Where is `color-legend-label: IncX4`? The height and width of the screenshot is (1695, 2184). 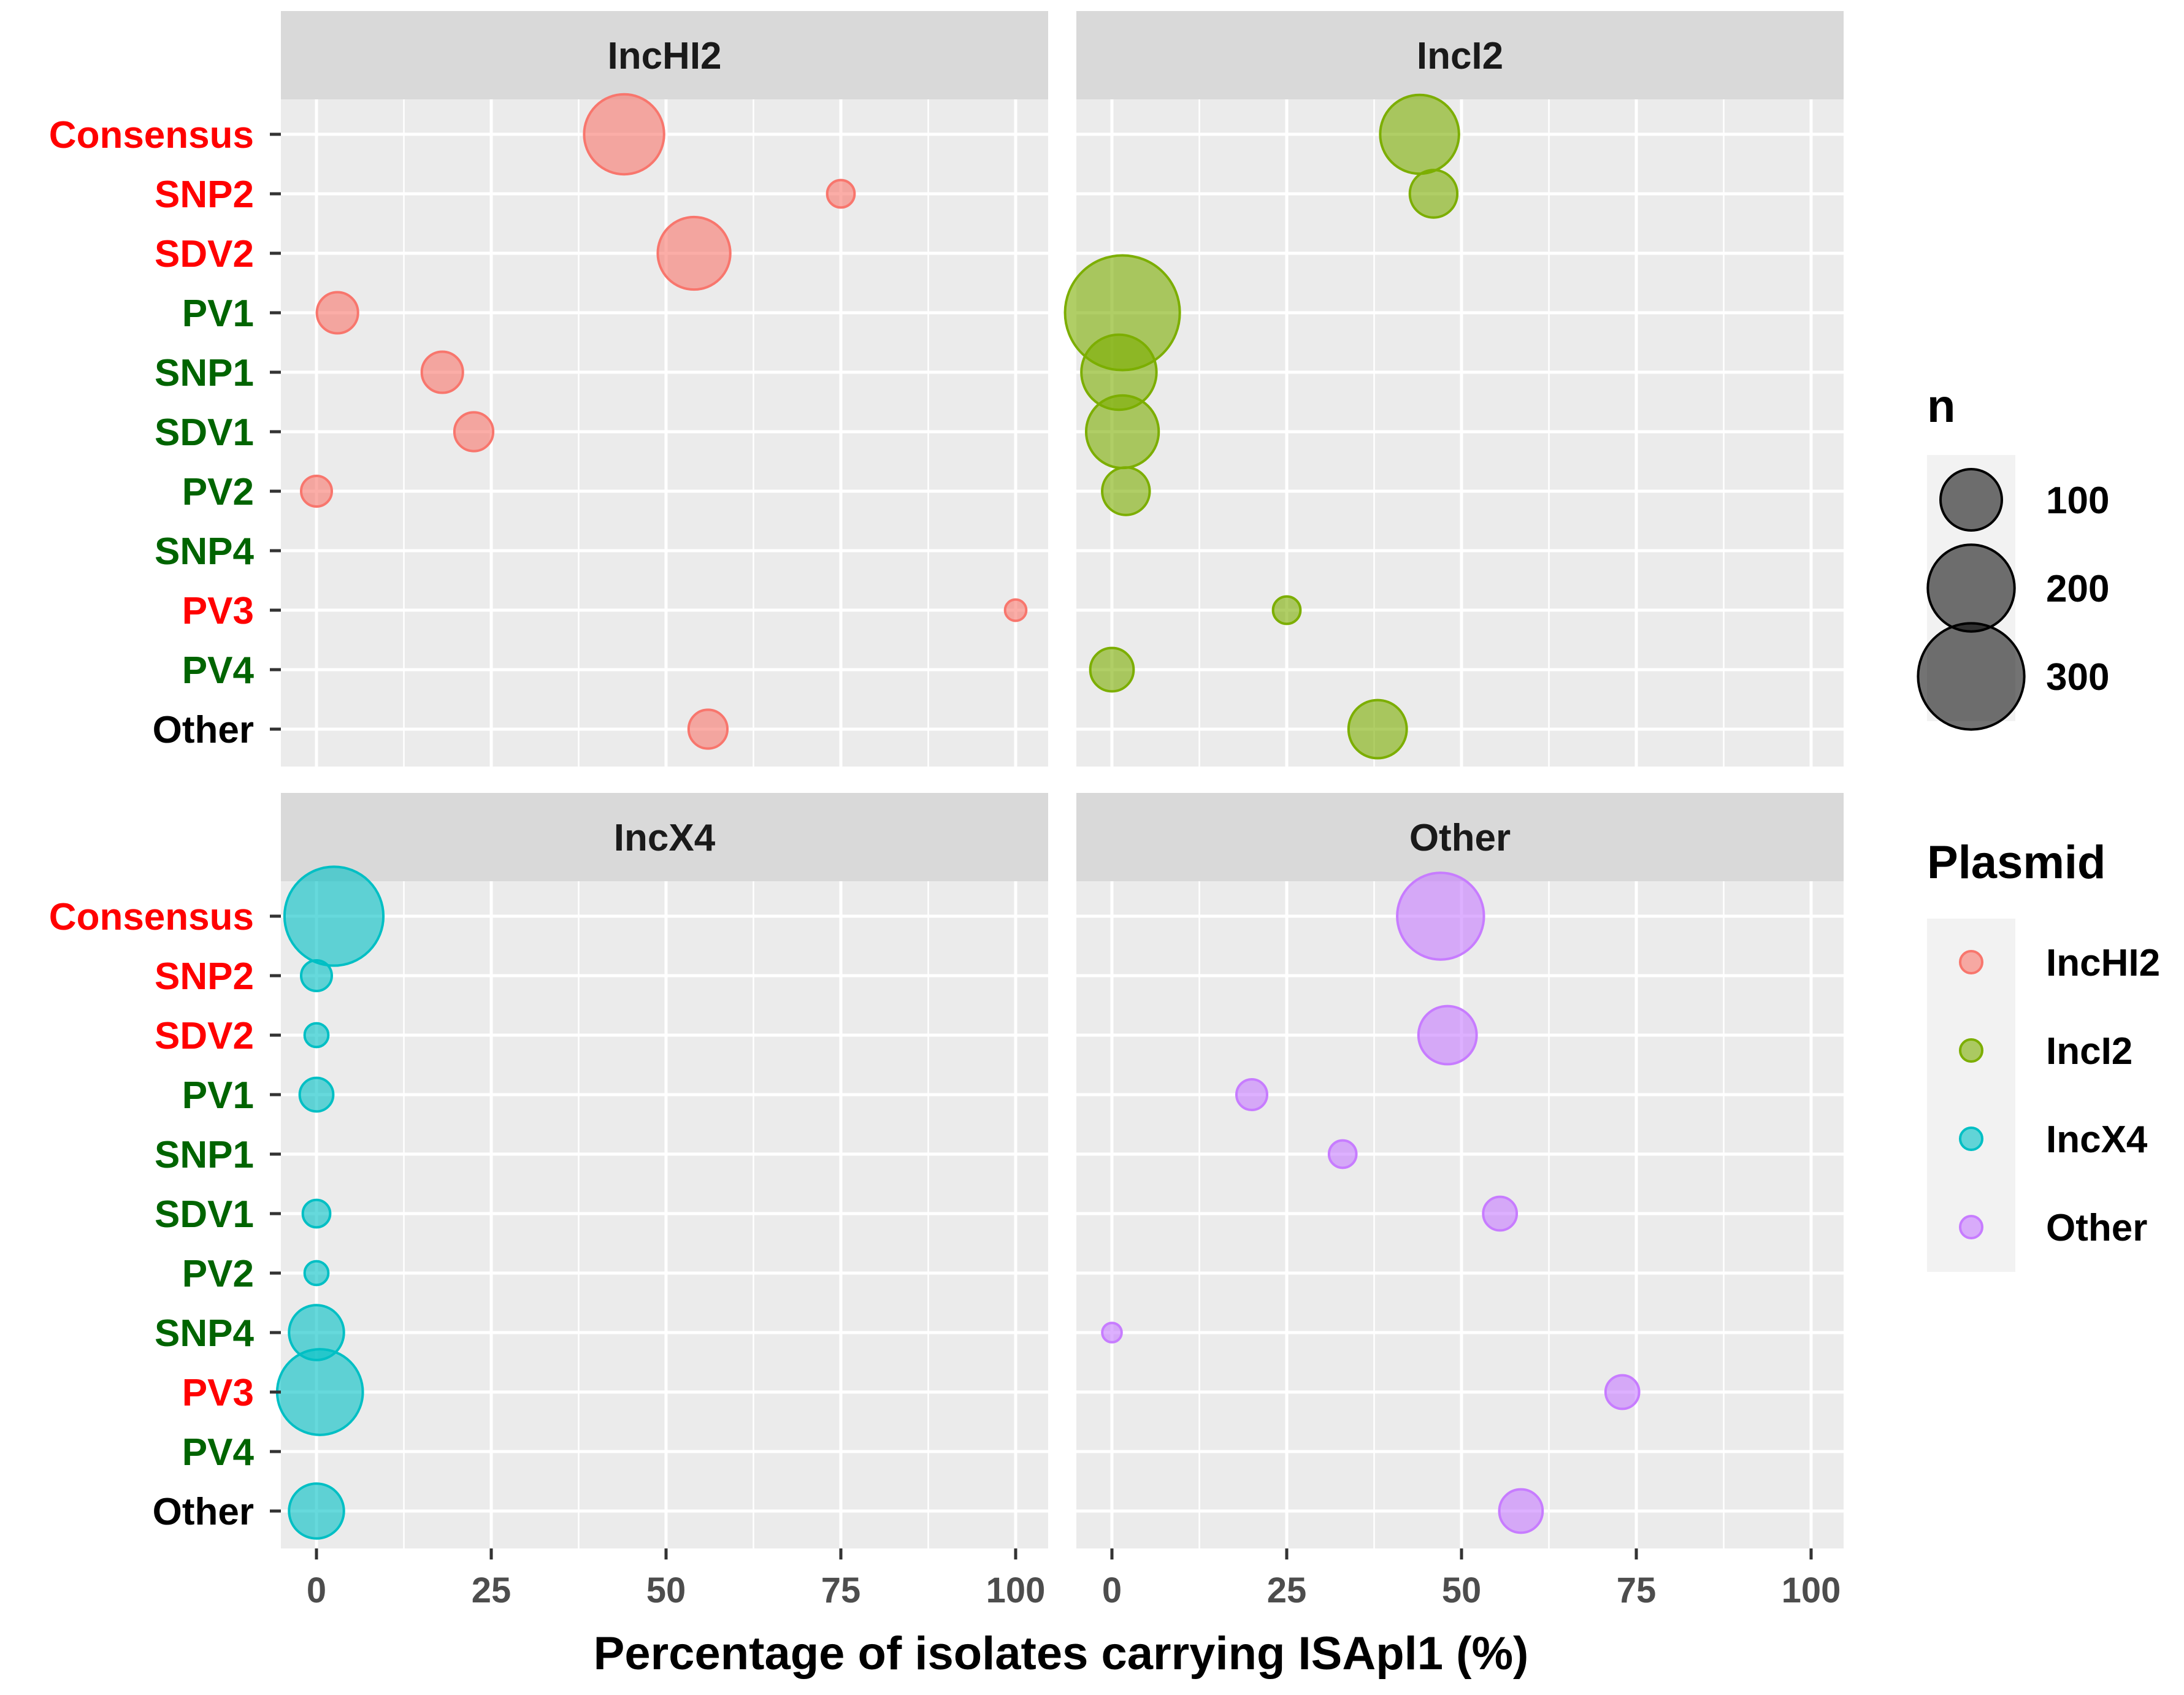 color-legend-label: IncX4 is located at coordinates (2097, 1140).